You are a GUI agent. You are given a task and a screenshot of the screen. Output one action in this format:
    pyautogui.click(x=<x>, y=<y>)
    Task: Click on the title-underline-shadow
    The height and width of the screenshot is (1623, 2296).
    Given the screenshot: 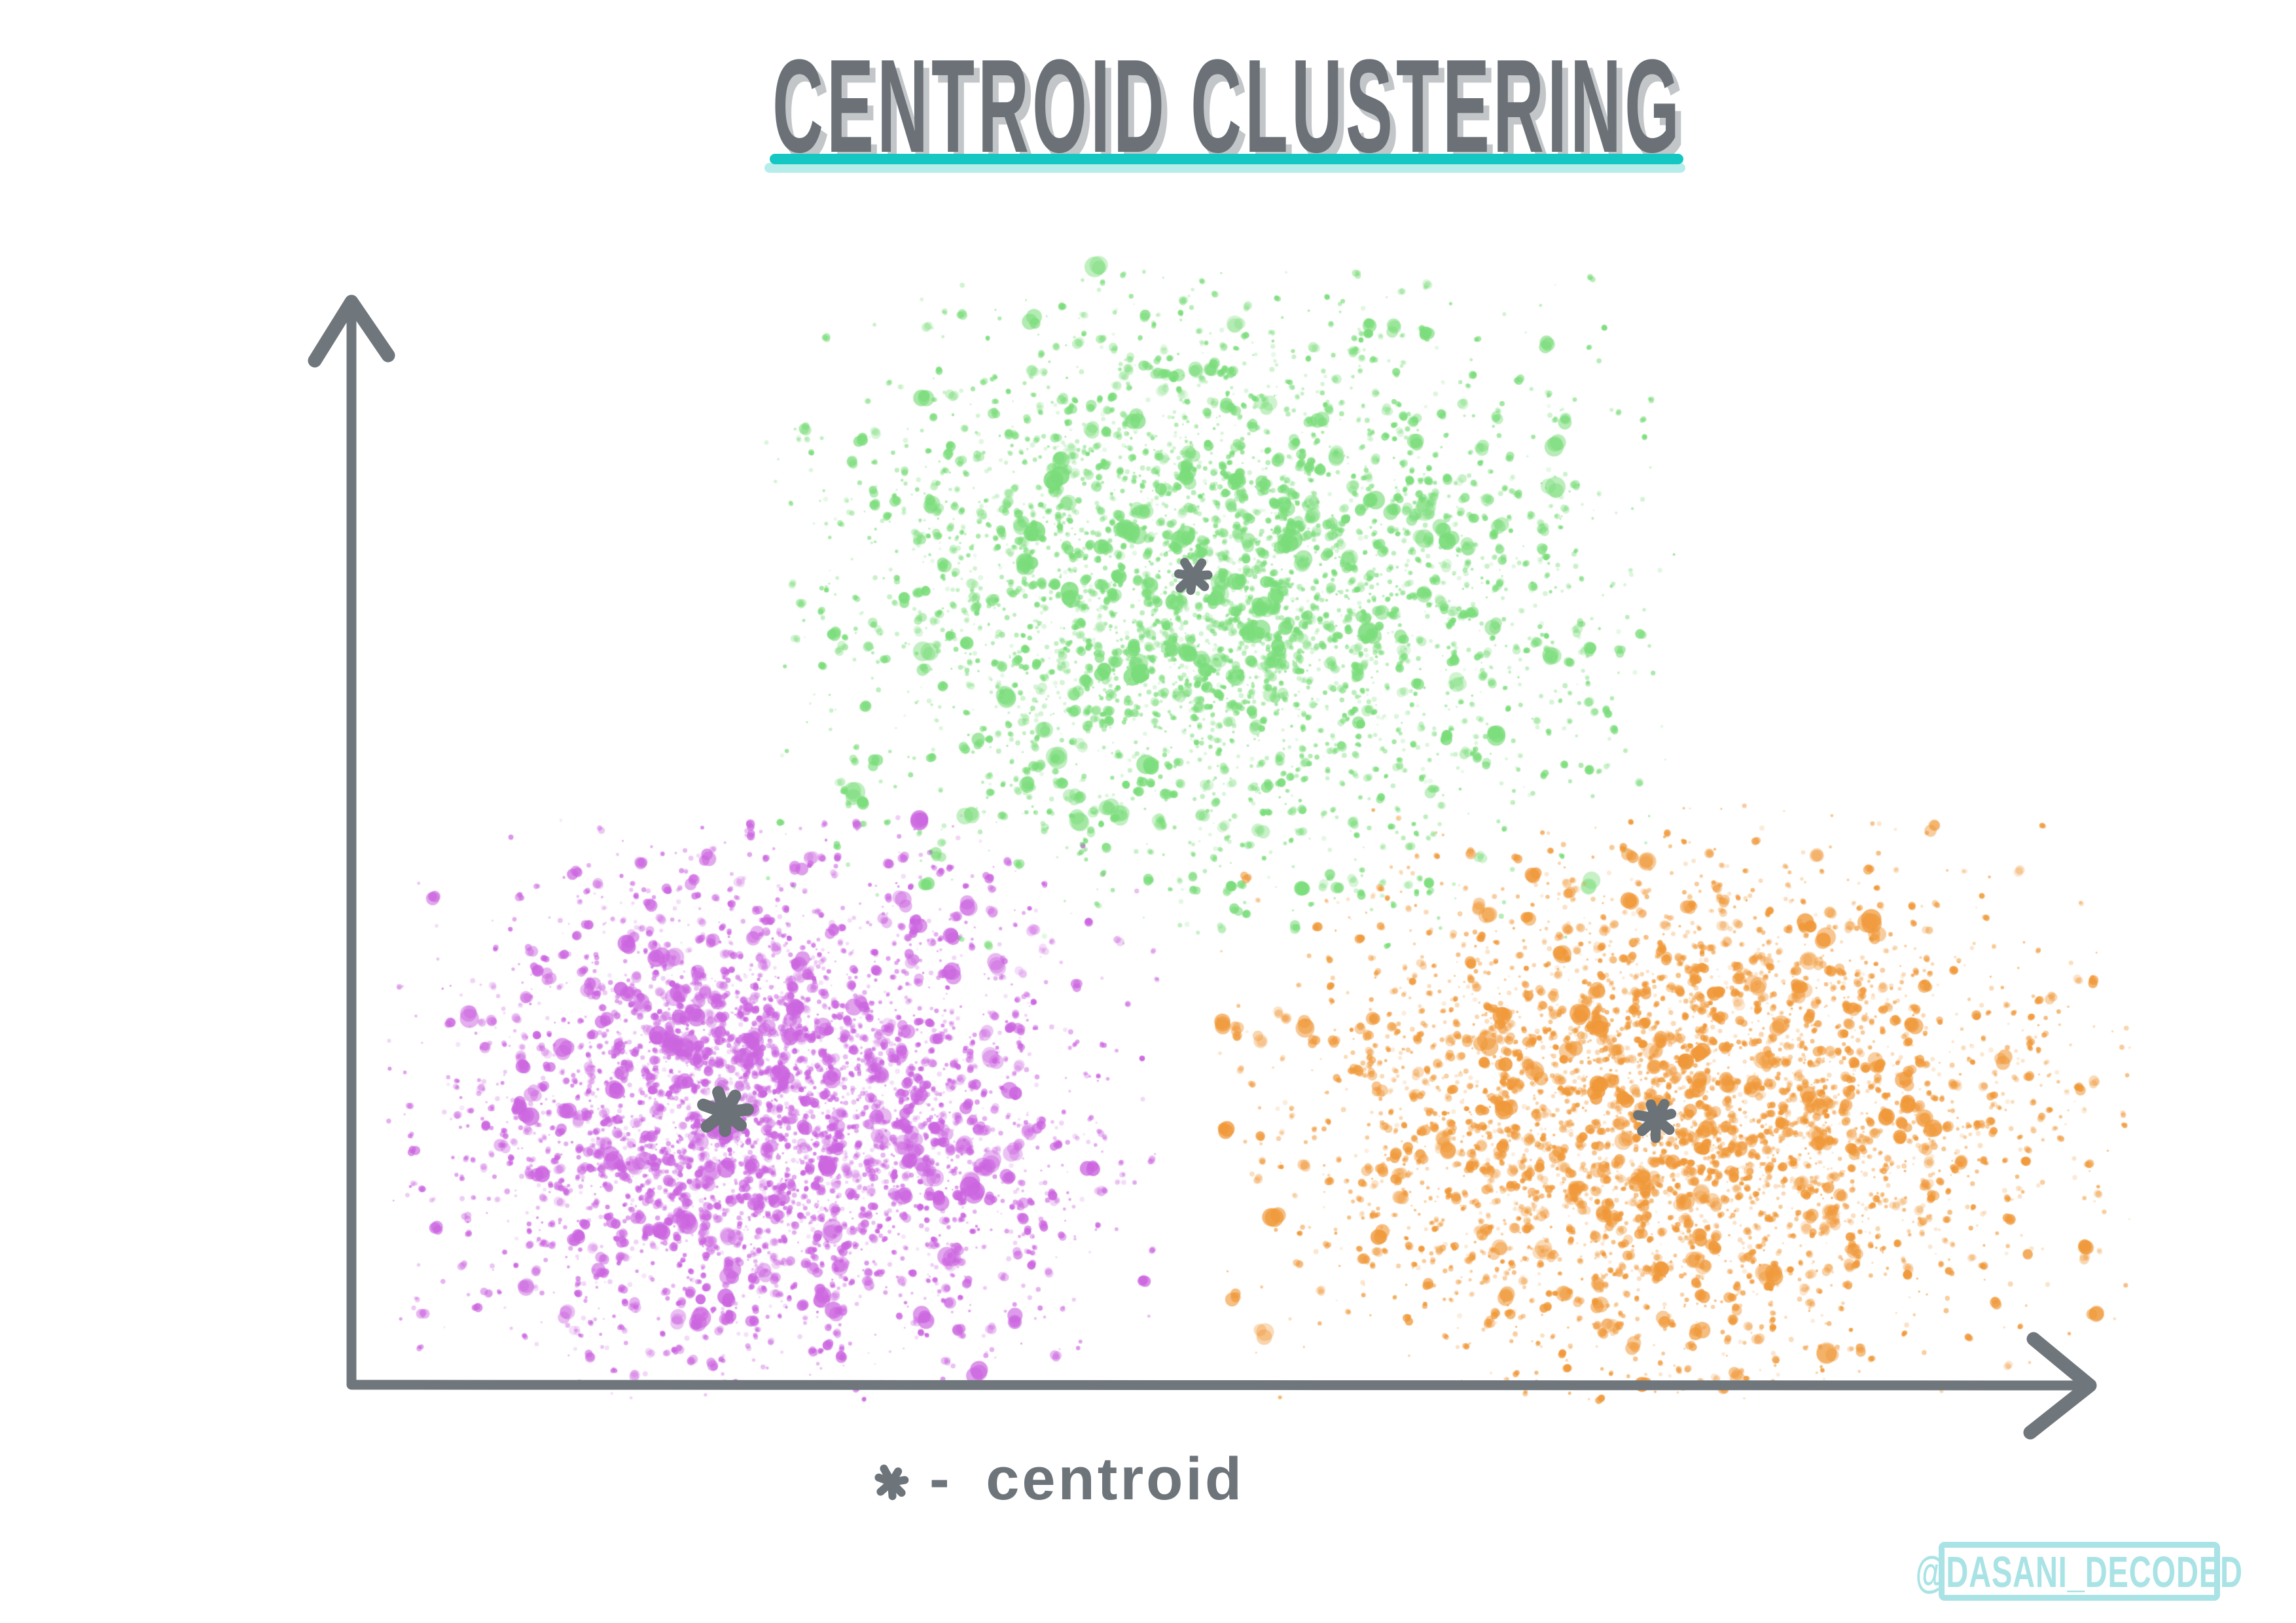 What is the action you would take?
    pyautogui.click(x=1224, y=168)
    